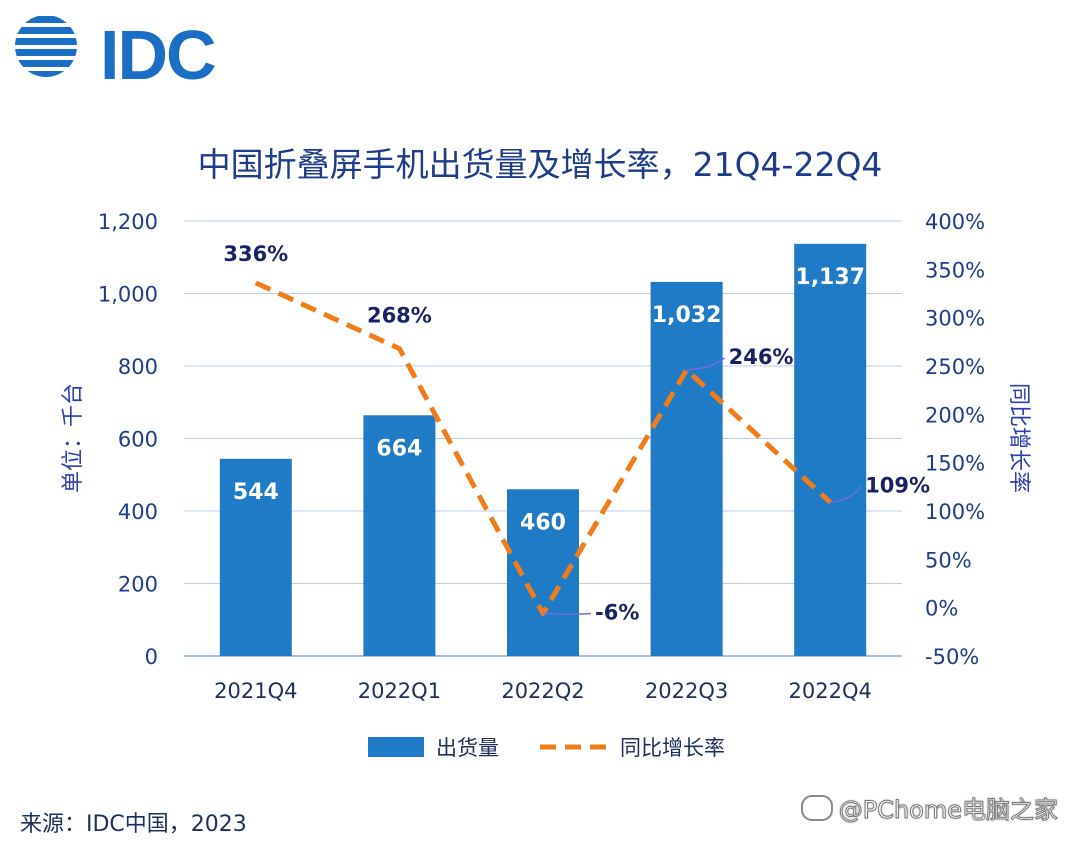 The width and height of the screenshot is (1080, 844). Describe the element at coordinates (467, 748) in the screenshot. I see `legend-label: 出货量` at that location.